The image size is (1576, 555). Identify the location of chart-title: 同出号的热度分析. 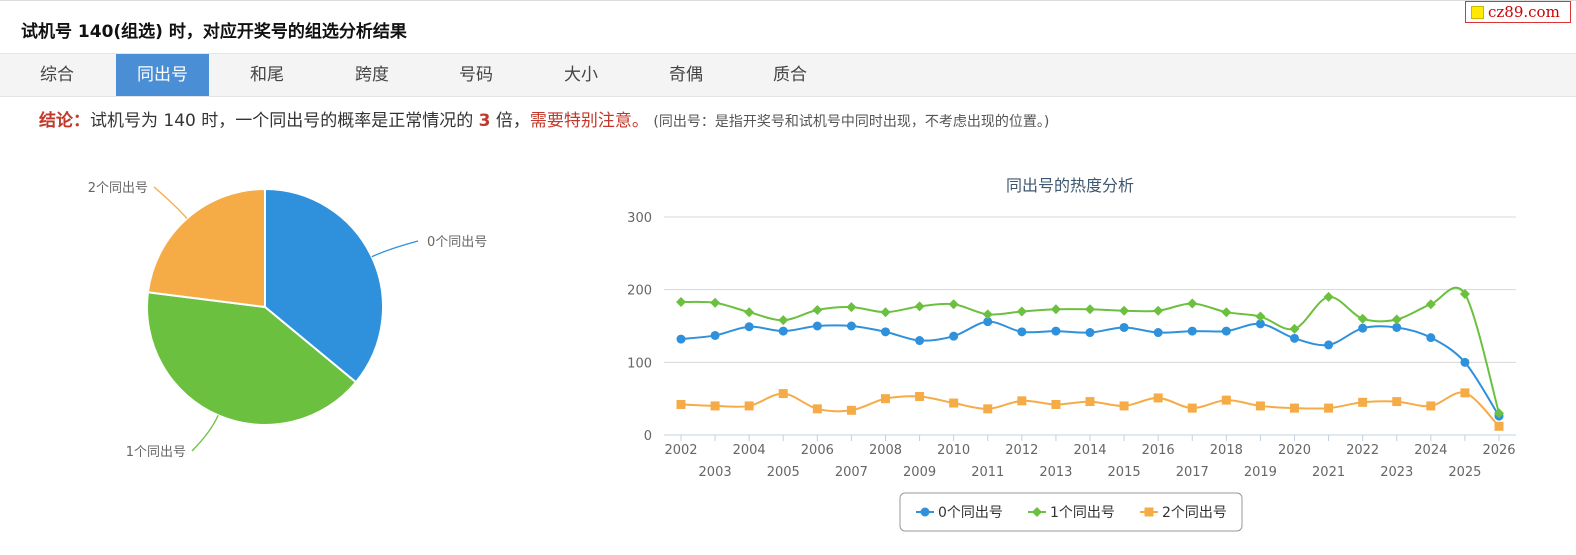
(1070, 185).